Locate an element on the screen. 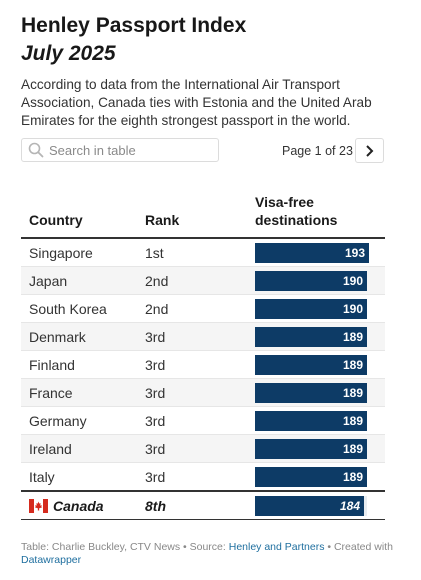  cell-country: Singapore is located at coordinates (61, 253).